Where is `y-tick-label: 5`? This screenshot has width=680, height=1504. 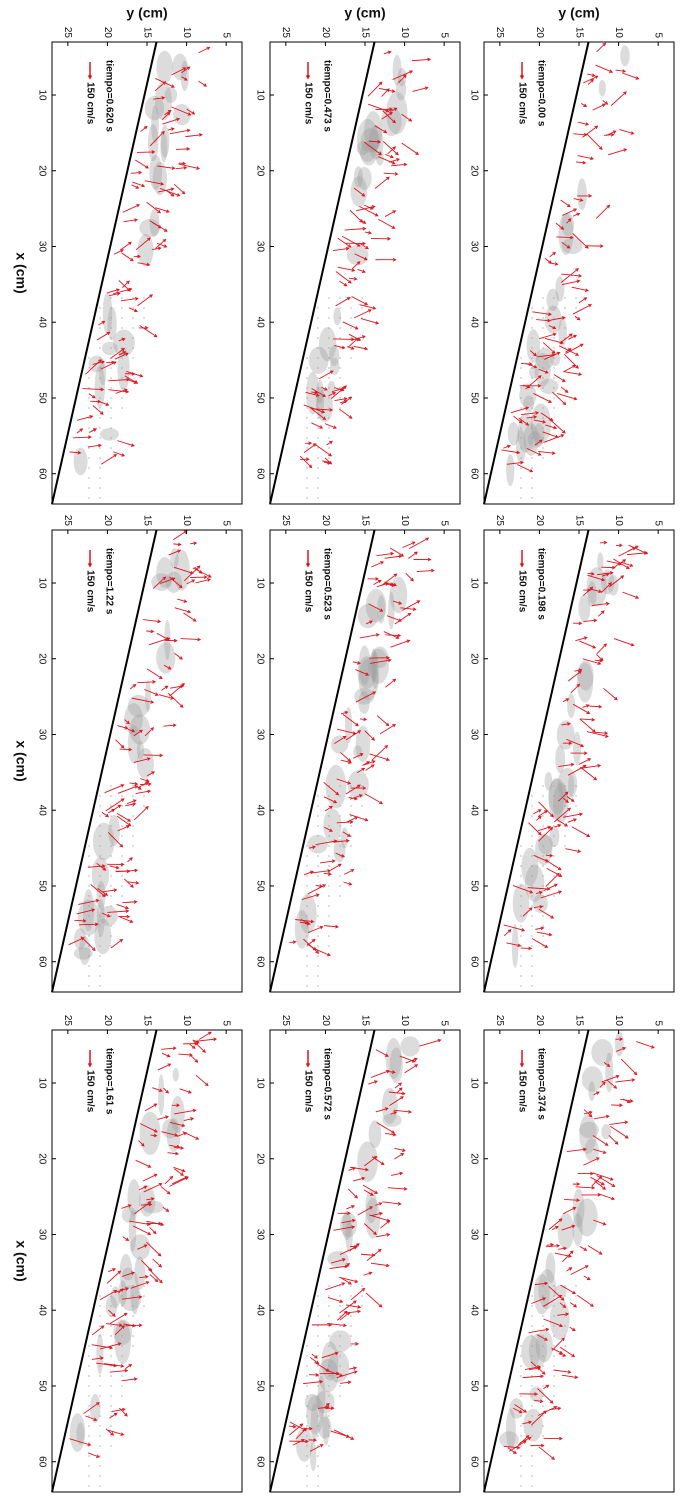
y-tick-label: 5 is located at coordinates (658, 523).